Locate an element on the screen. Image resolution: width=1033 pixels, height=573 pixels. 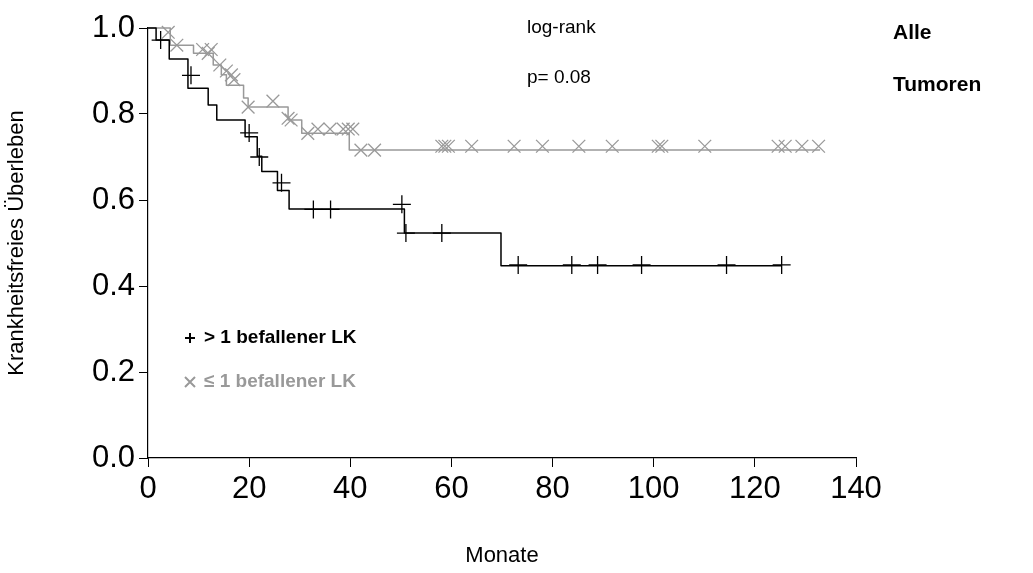
y-axis-title: Krankheitsfreies Überleben is located at coordinates (16, 243).